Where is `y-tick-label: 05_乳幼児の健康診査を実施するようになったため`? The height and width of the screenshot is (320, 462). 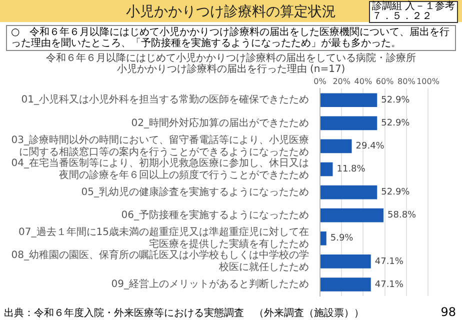 y-tick-label: 05_乳幼児の健康診査を実施するようになったため is located at coordinates (195, 192).